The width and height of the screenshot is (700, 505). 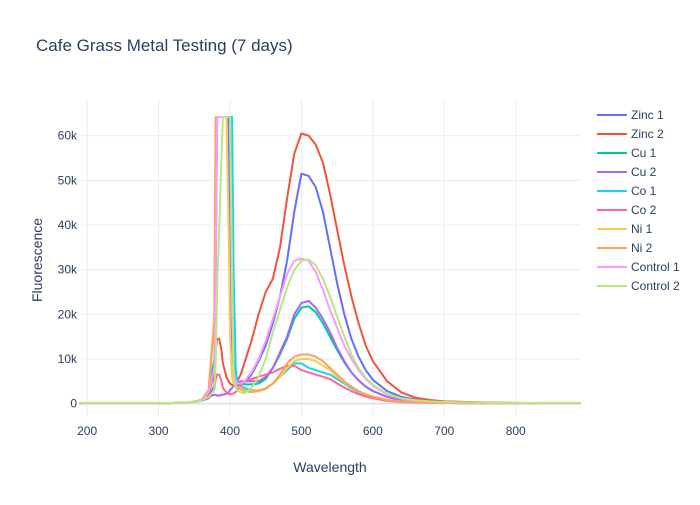 I want to click on x-tick-label: 400, so click(x=230, y=431).